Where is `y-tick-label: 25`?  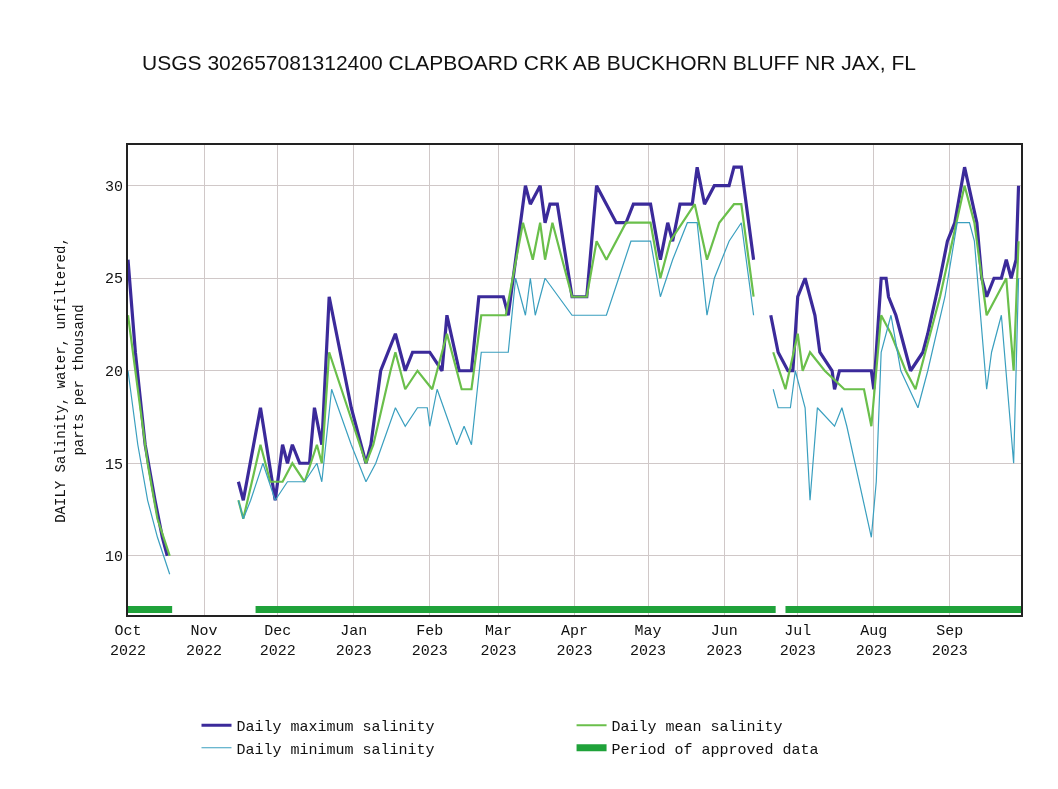 y-tick-label: 25 is located at coordinates (113, 280).